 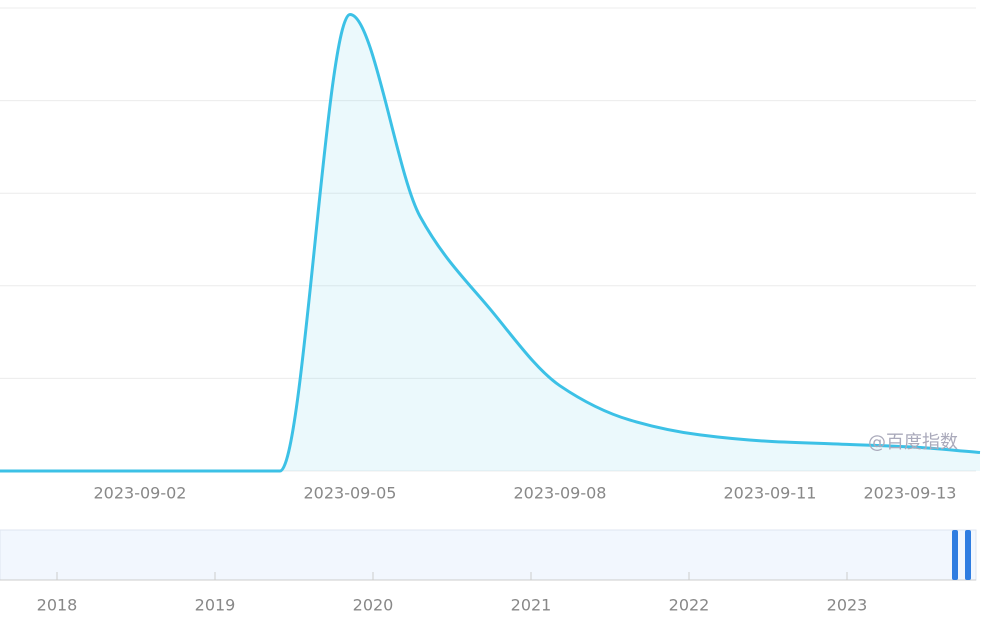 What do you see at coordinates (847, 605) in the screenshot?
I see `navigator-label: 2023` at bounding box center [847, 605].